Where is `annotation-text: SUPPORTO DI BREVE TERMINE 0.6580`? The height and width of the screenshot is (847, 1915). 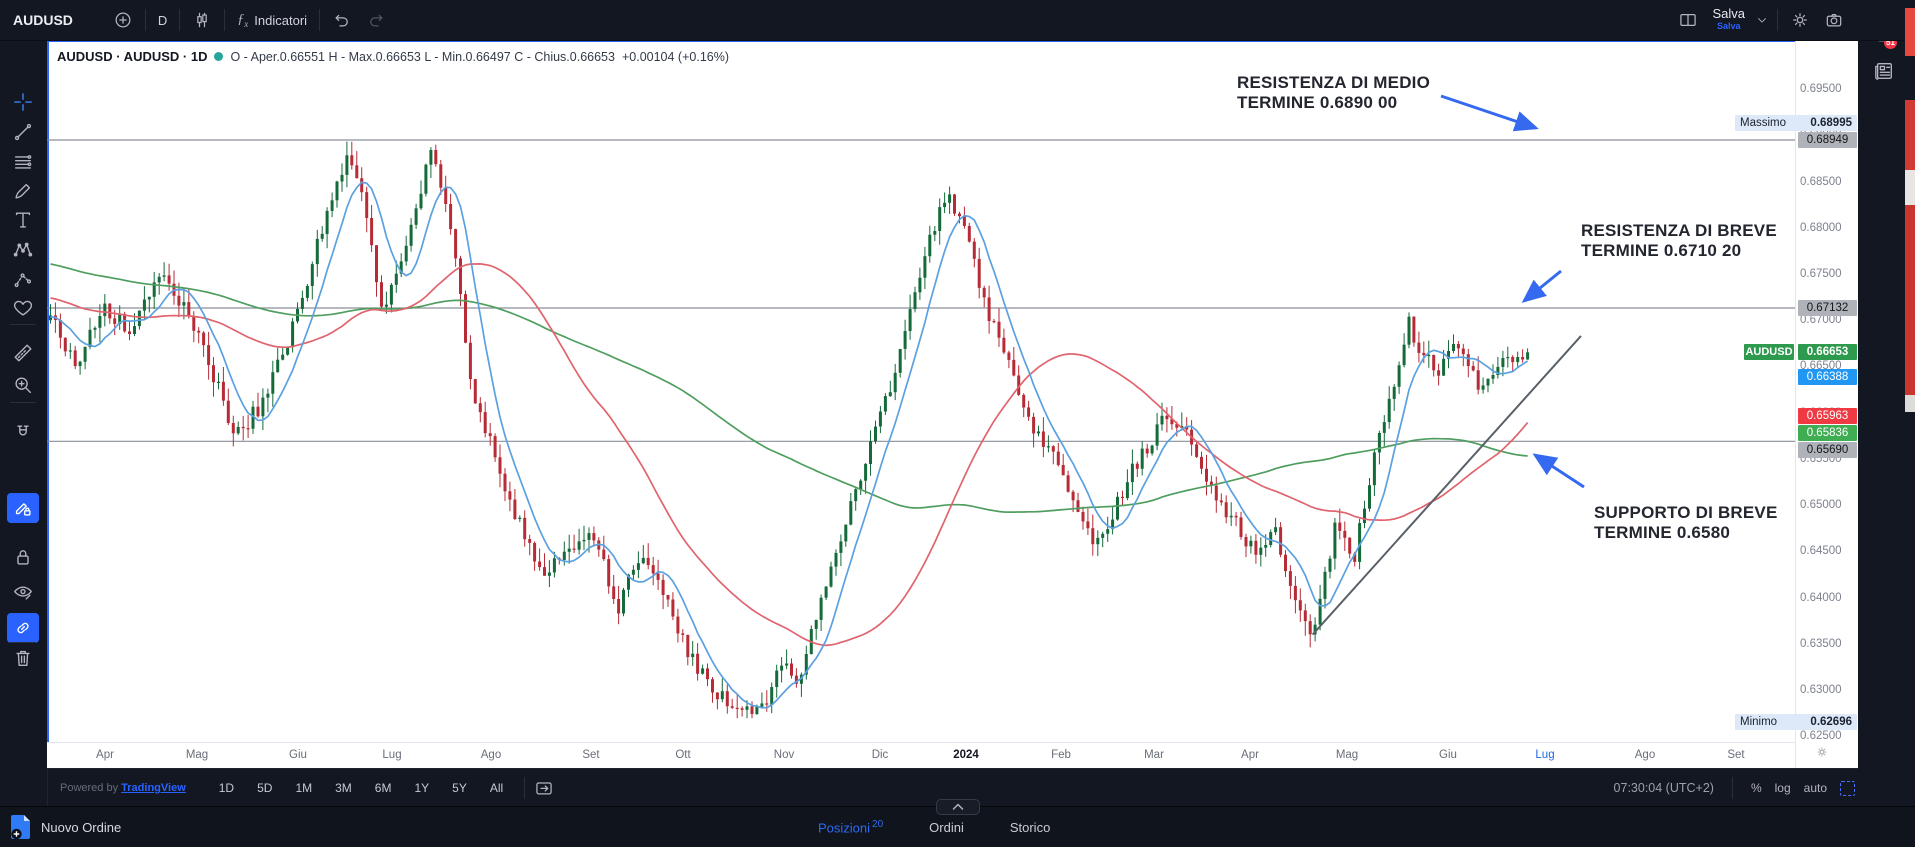 annotation-text: SUPPORTO DI BREVE TERMINE 0.6580 is located at coordinates (1686, 522).